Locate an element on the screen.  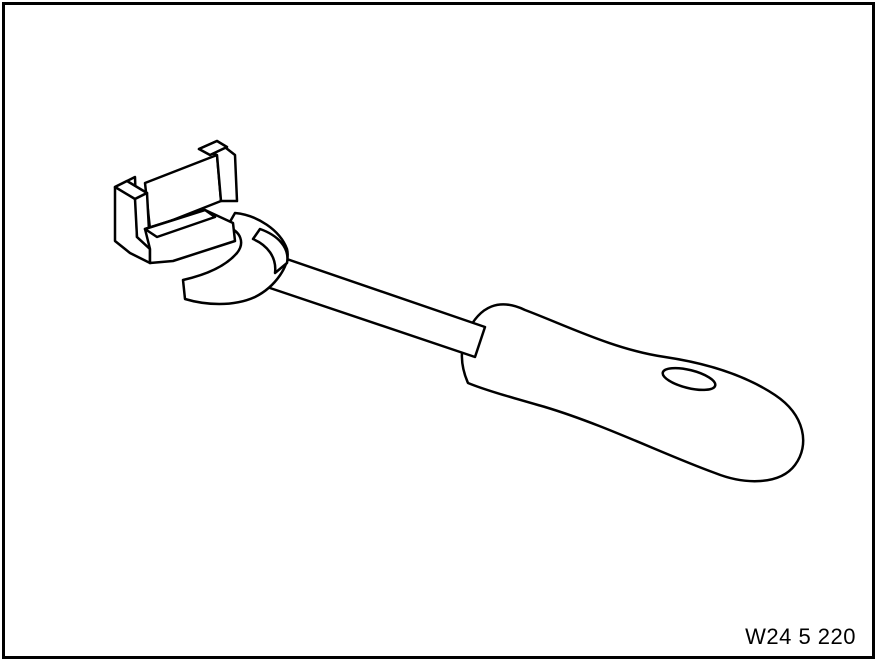
fork-right-prong-top is located at coordinates (213, 148).